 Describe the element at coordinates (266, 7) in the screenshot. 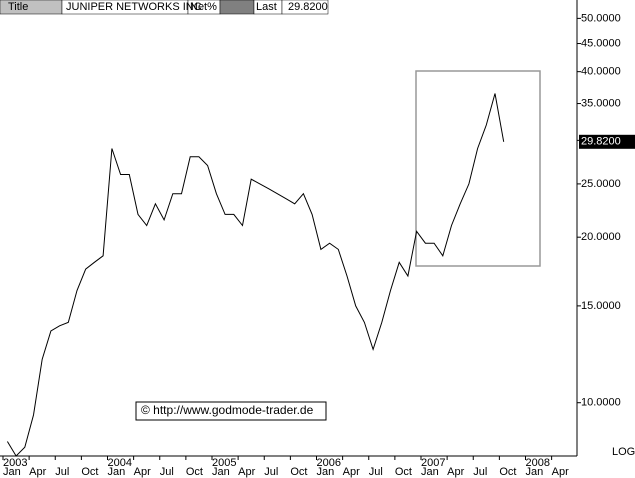

I see `header-text: Last` at that location.